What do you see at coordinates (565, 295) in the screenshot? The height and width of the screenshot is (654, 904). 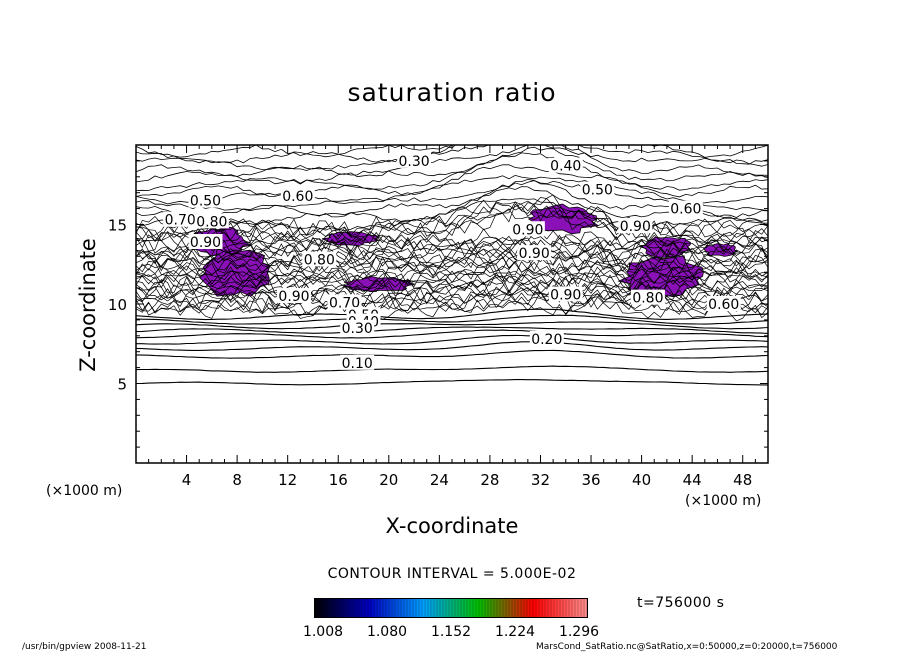 I see `contour-label-18: 0.90` at bounding box center [565, 295].